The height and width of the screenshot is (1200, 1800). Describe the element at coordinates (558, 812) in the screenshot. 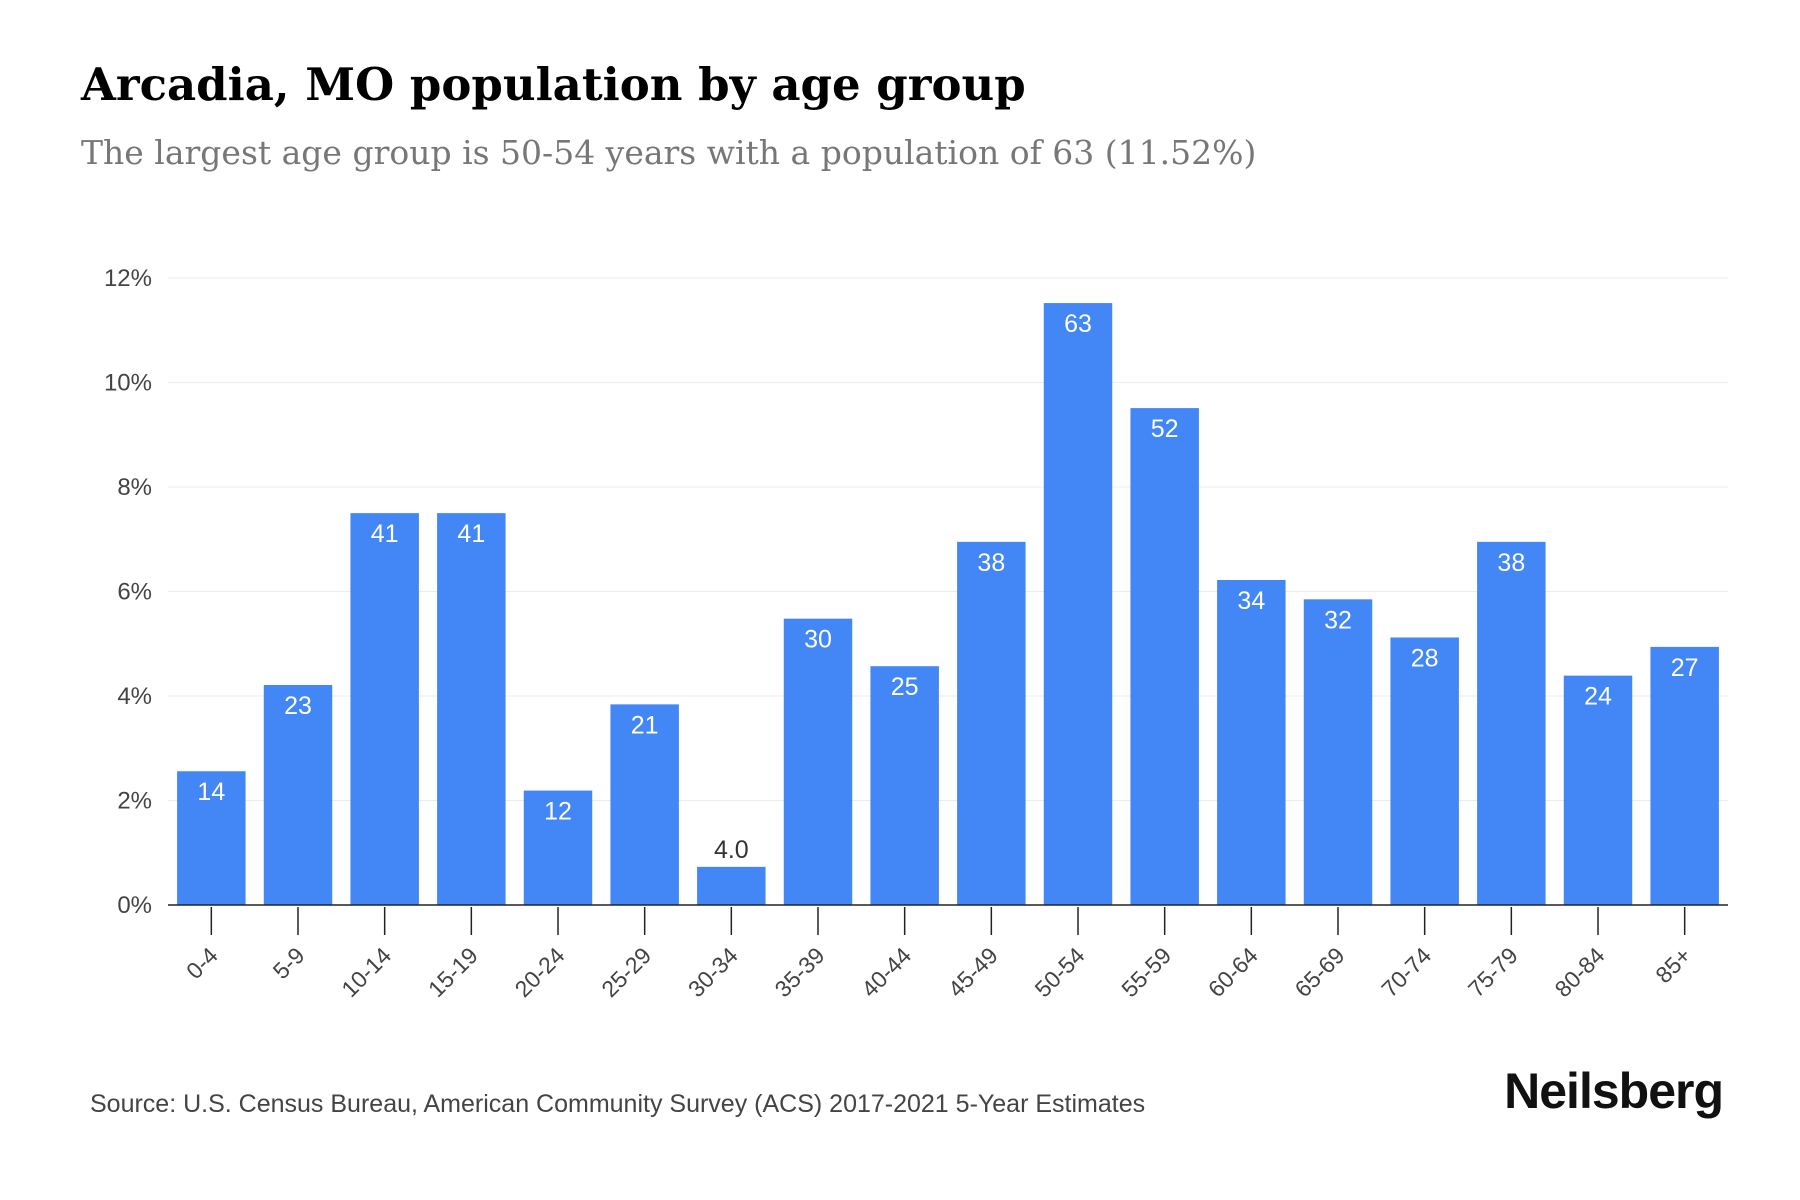

I see `data-label: 12` at that location.